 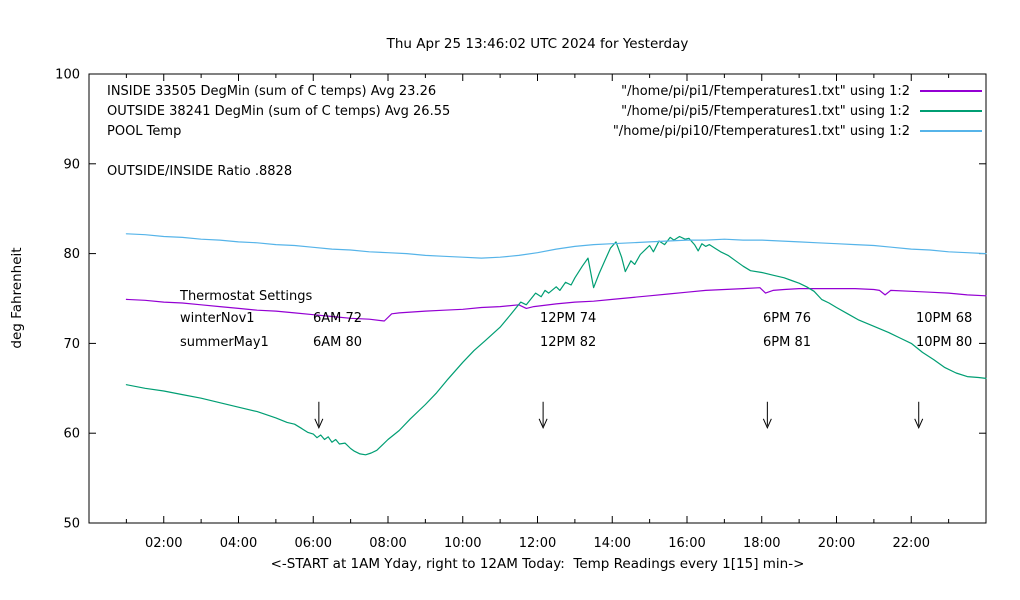 I want to click on thermostat-summer-6am: 6AM 80, so click(x=338, y=342).